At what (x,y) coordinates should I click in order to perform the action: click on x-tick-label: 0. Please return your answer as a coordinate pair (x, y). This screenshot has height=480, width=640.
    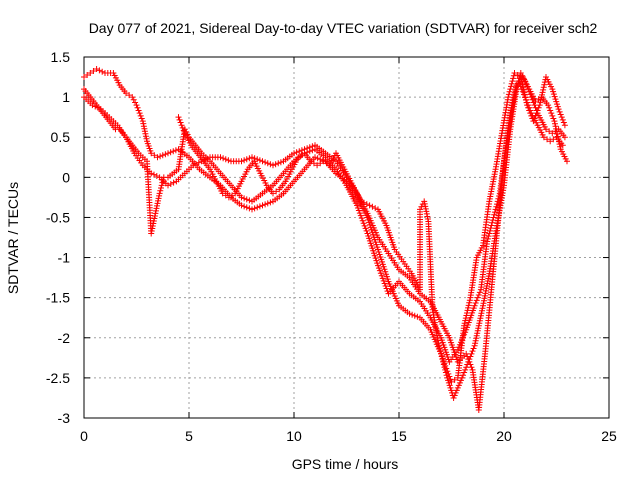
    Looking at the image, I should click on (84, 436).